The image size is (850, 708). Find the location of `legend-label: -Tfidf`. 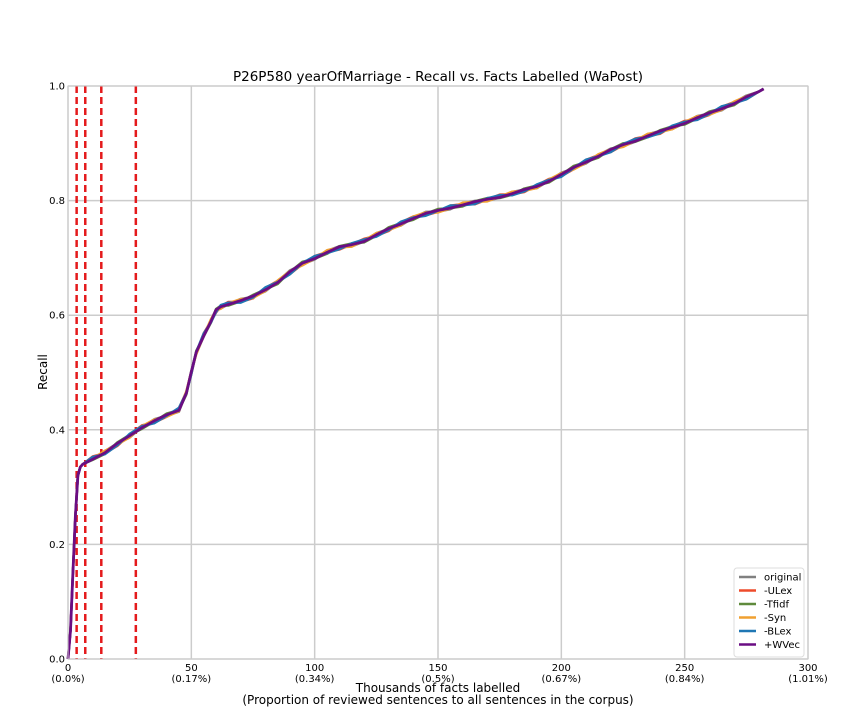

legend-label: -Tfidf is located at coordinates (776, 605).